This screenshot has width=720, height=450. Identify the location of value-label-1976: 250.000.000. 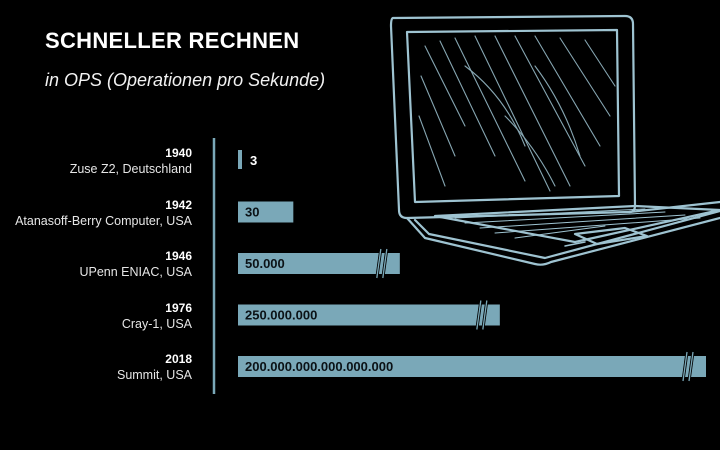
(281, 315).